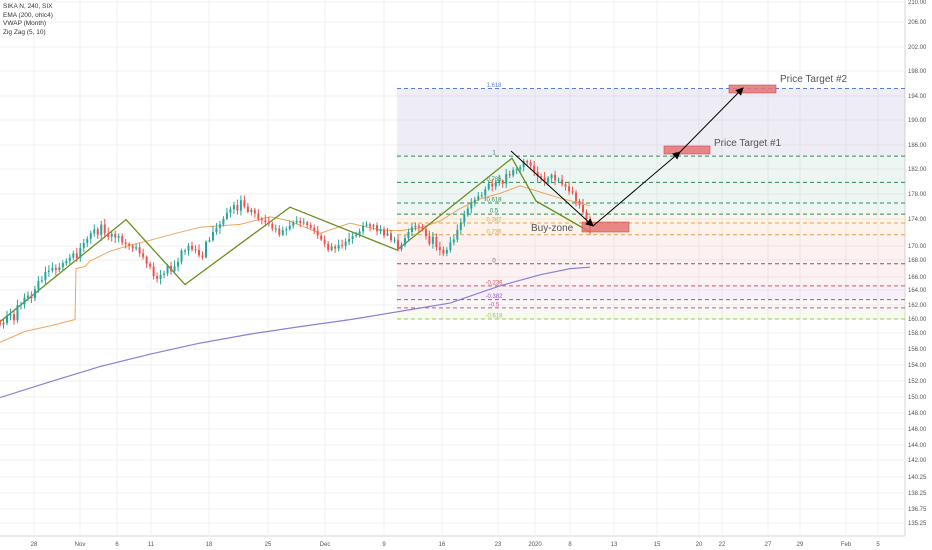 Image resolution: width=932 pixels, height=550 pixels. I want to click on y-tick-label: 156.00, so click(917, 350).